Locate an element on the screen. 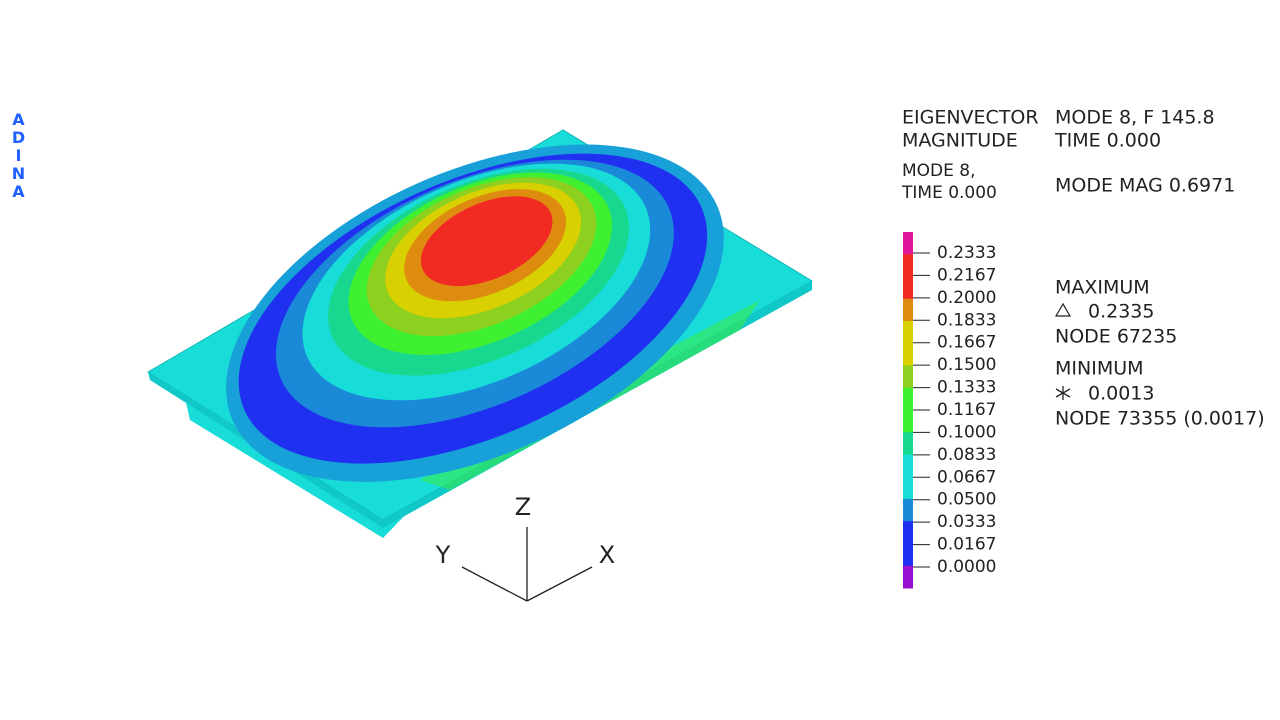 The height and width of the screenshot is (720, 1280). min-value: 0.0013 is located at coordinates (1121, 394).